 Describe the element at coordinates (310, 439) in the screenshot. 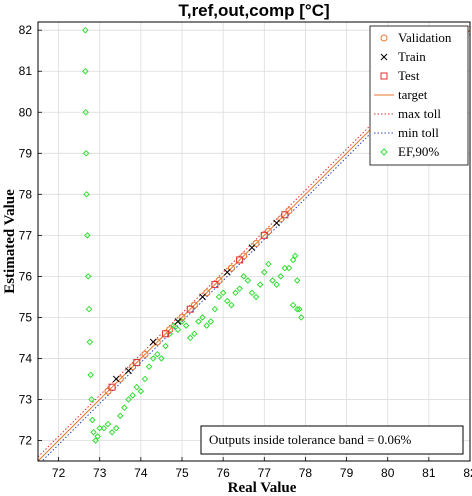

I see `annotation-text: Outputs inside tolerance band = 0.06%` at that location.